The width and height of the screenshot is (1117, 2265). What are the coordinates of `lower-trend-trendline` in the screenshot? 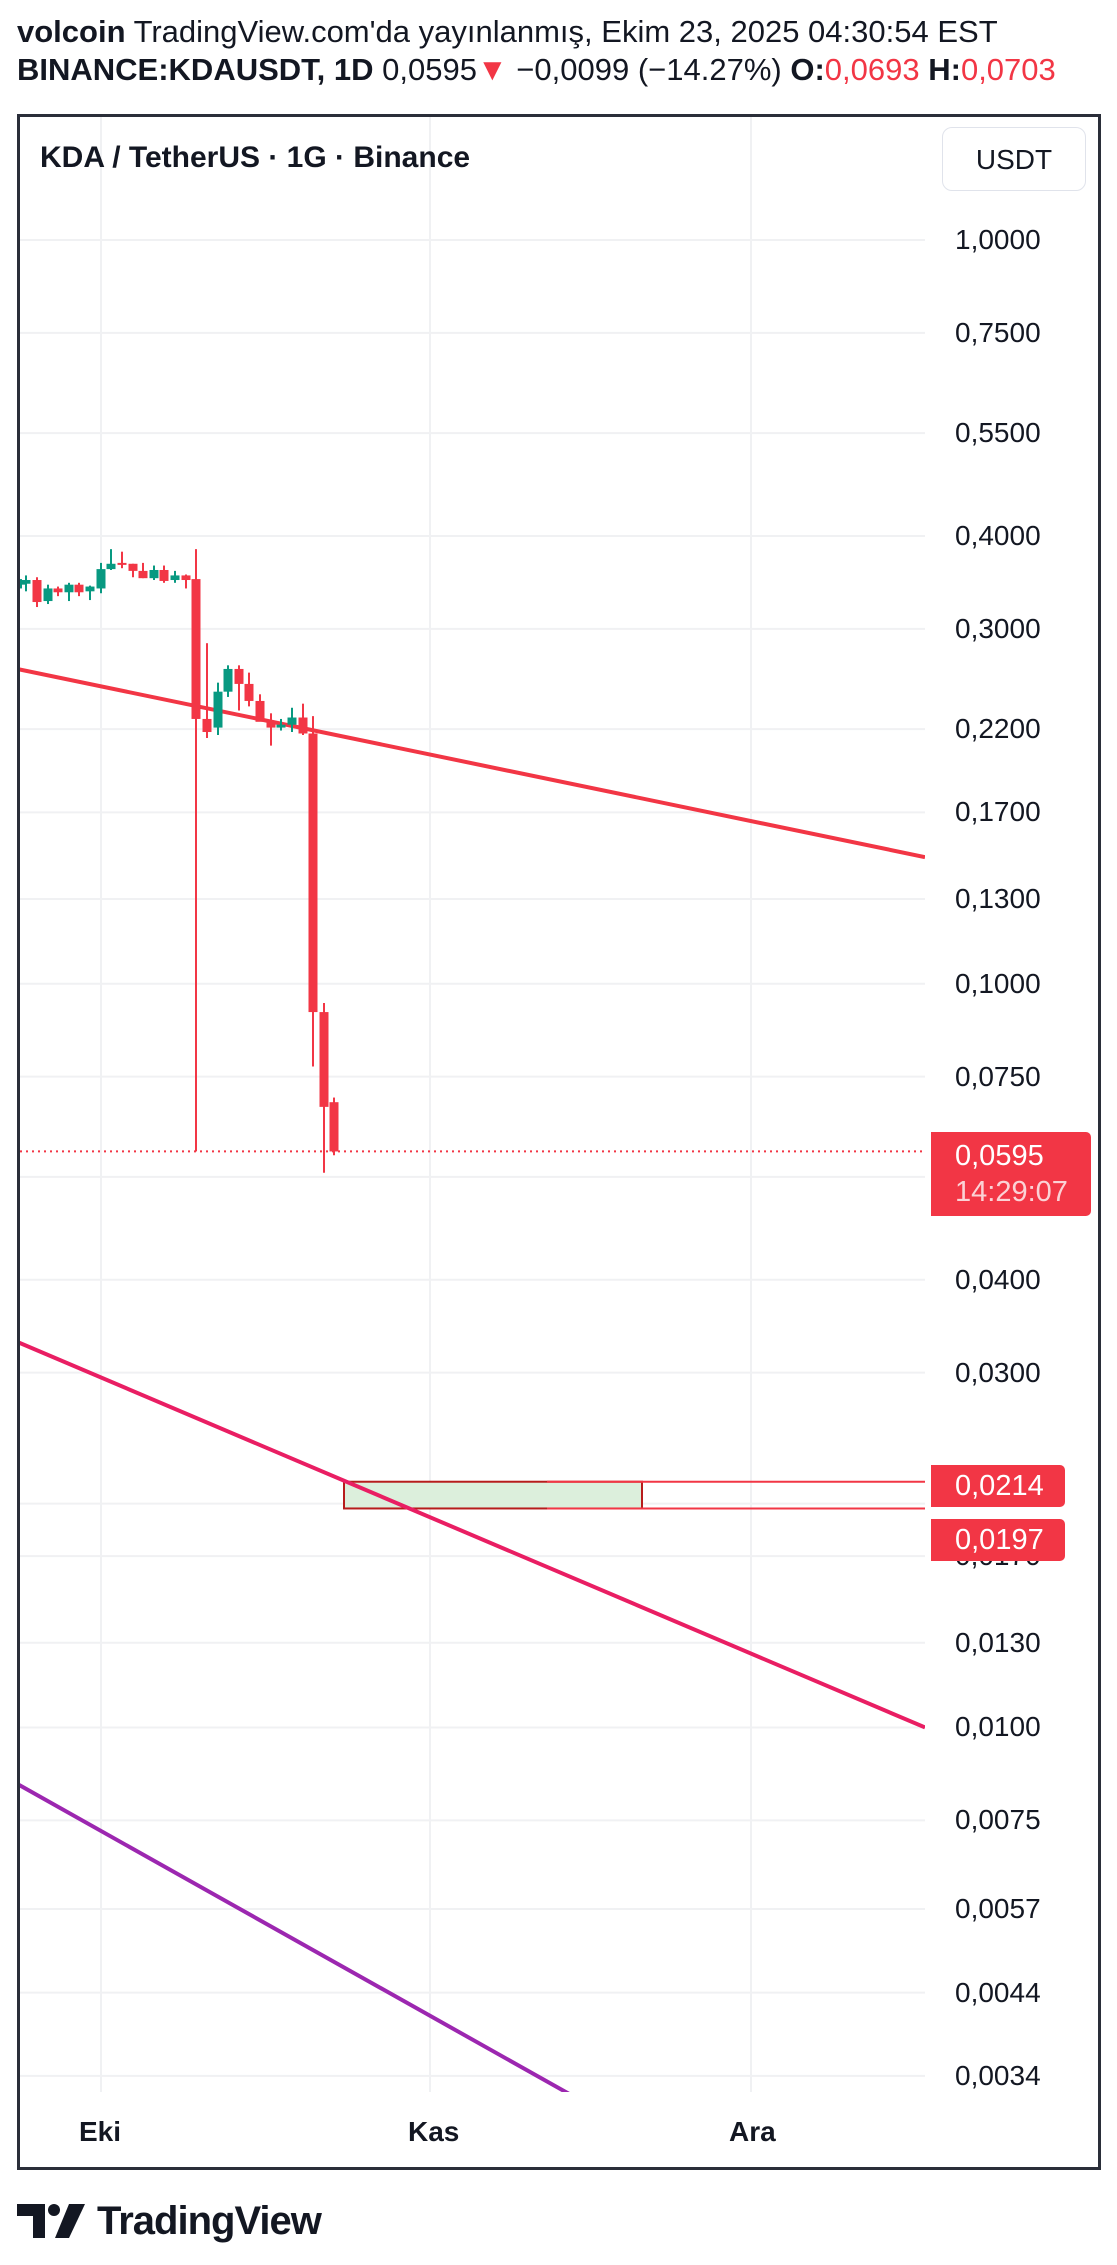 It's located at (295, 1937).